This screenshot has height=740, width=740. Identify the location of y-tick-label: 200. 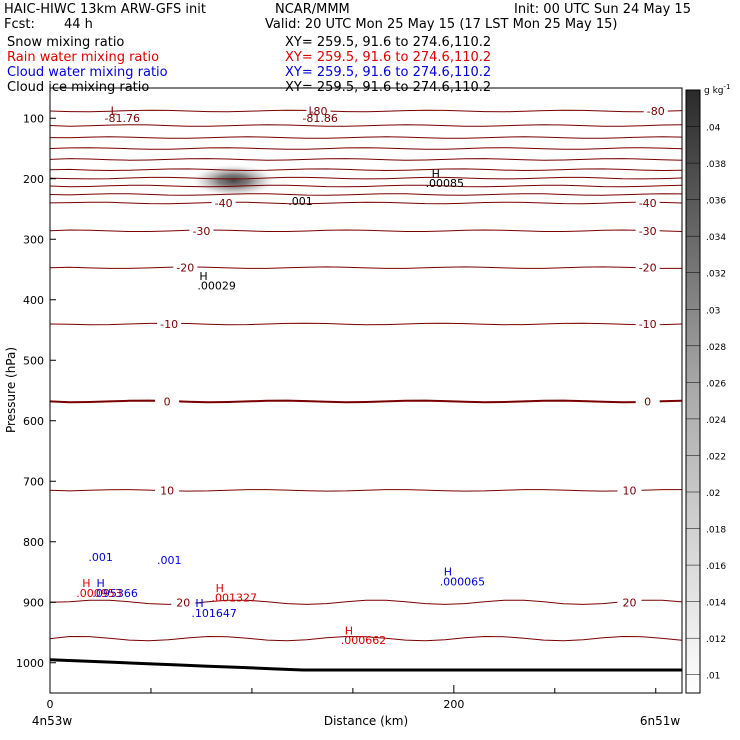
(33, 179).